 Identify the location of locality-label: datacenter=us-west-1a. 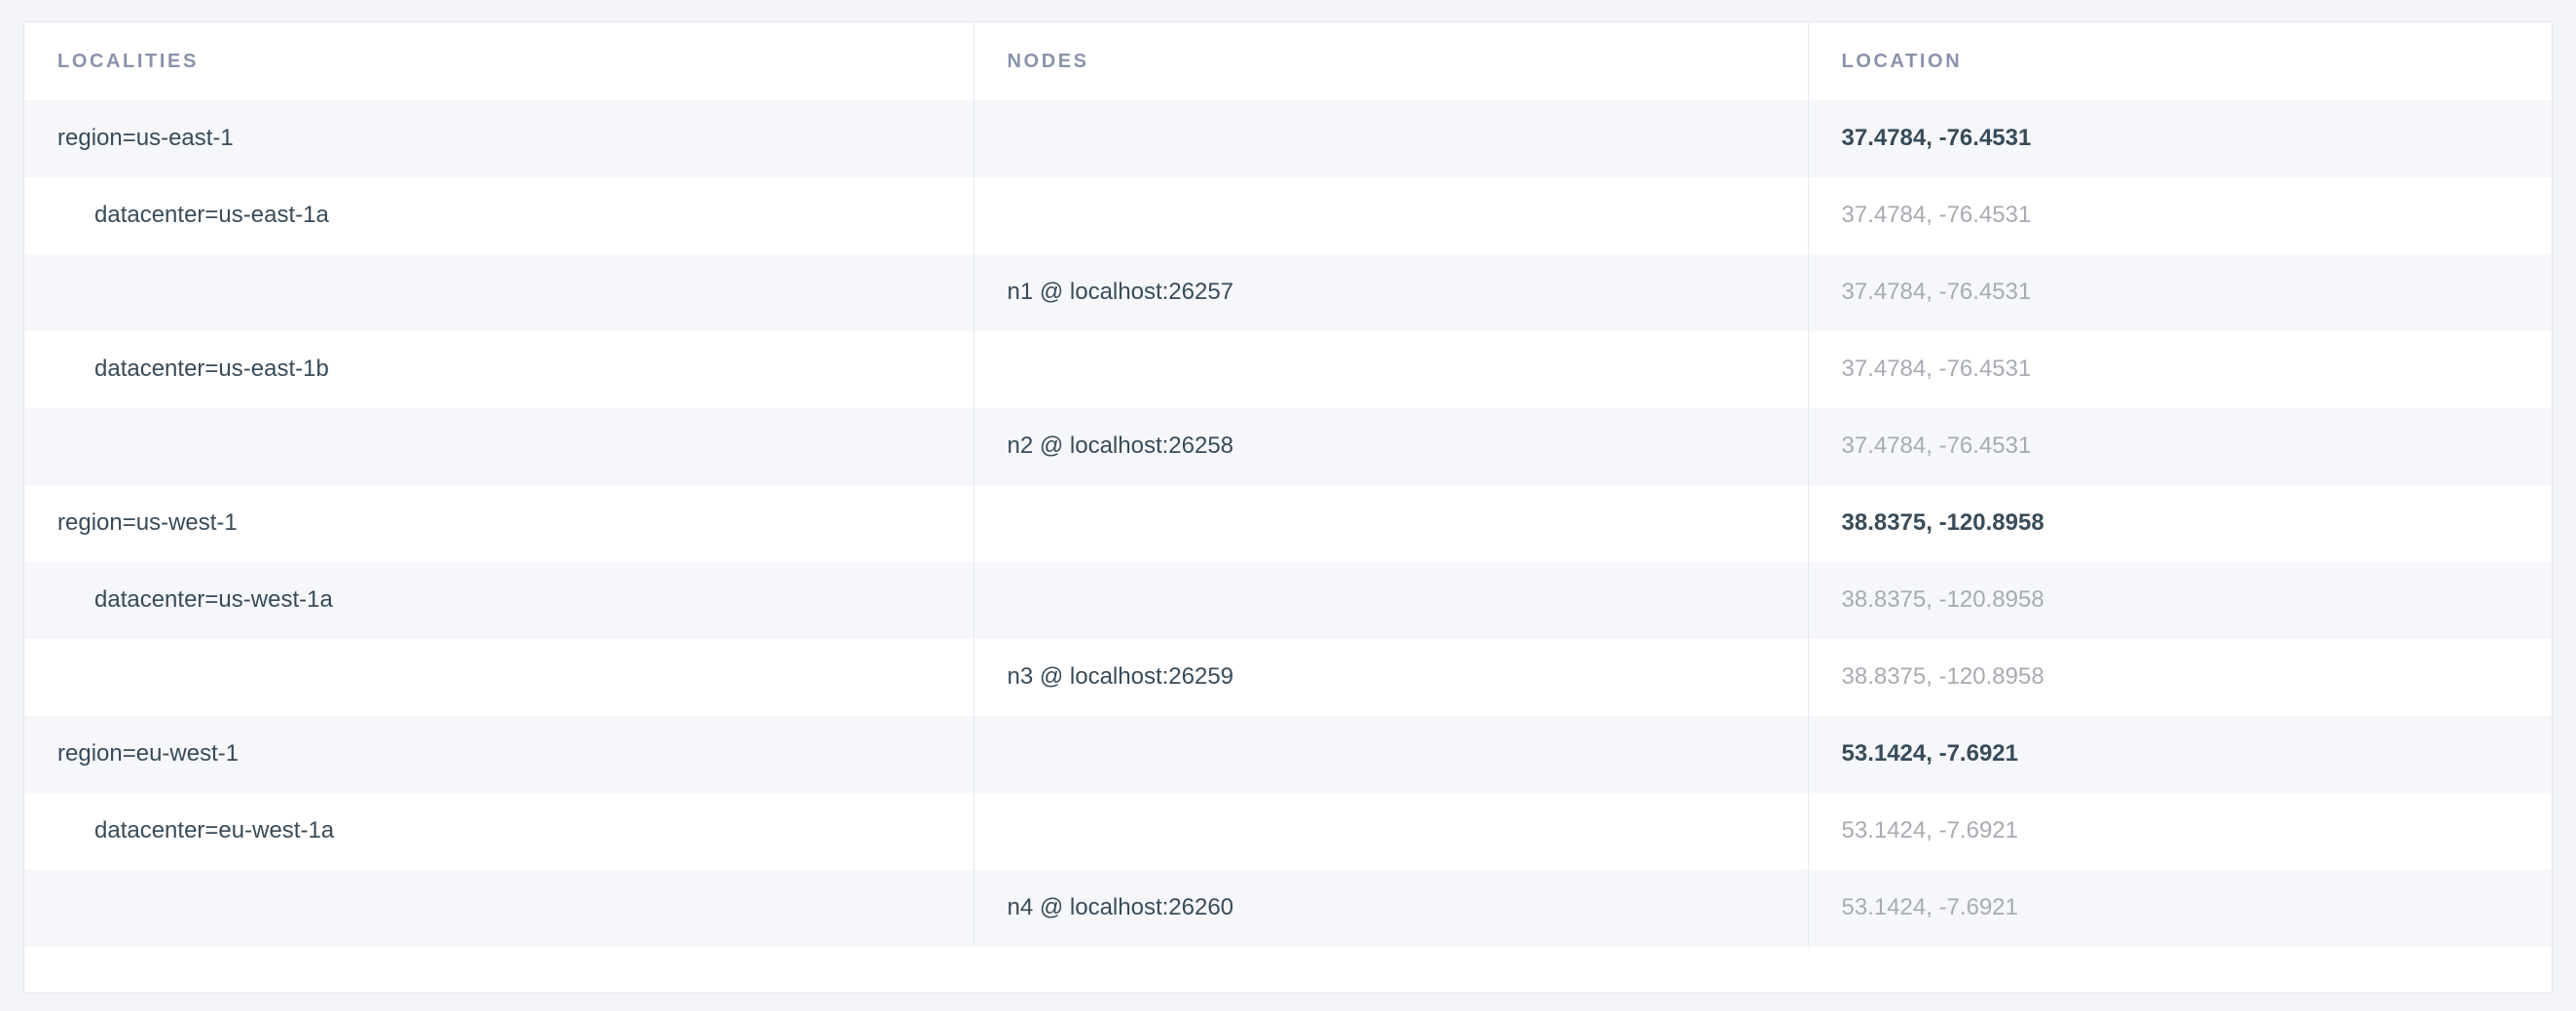
(213, 600).